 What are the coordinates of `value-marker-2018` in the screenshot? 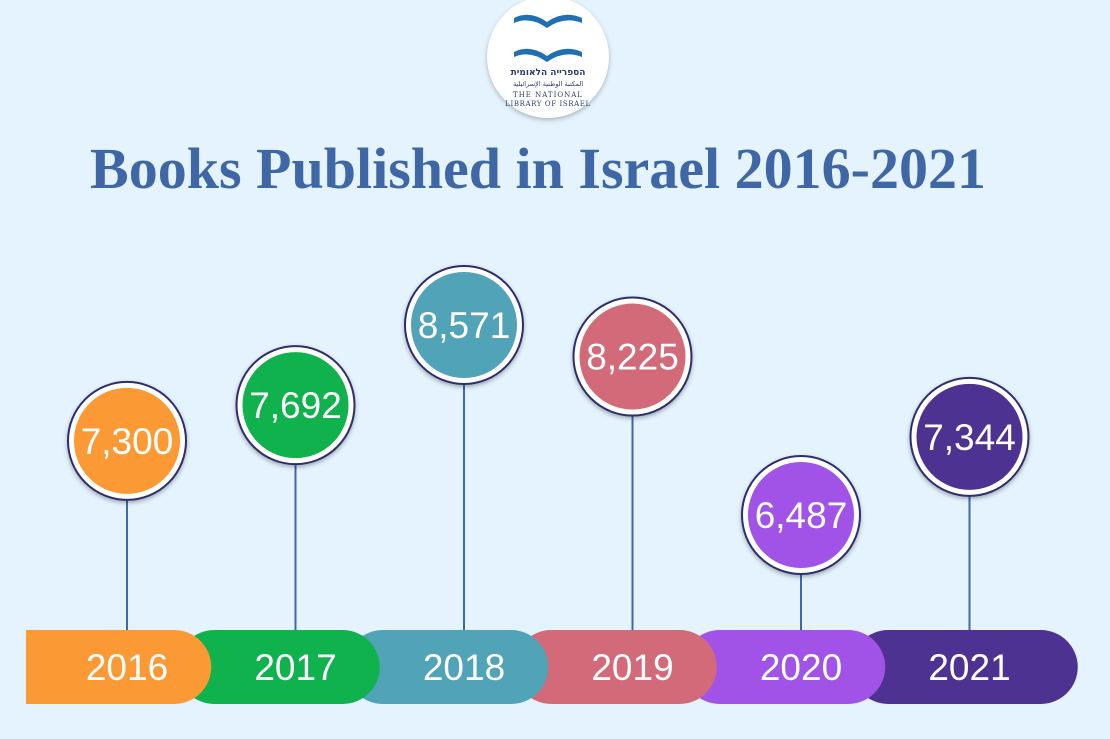 It's located at (464, 325).